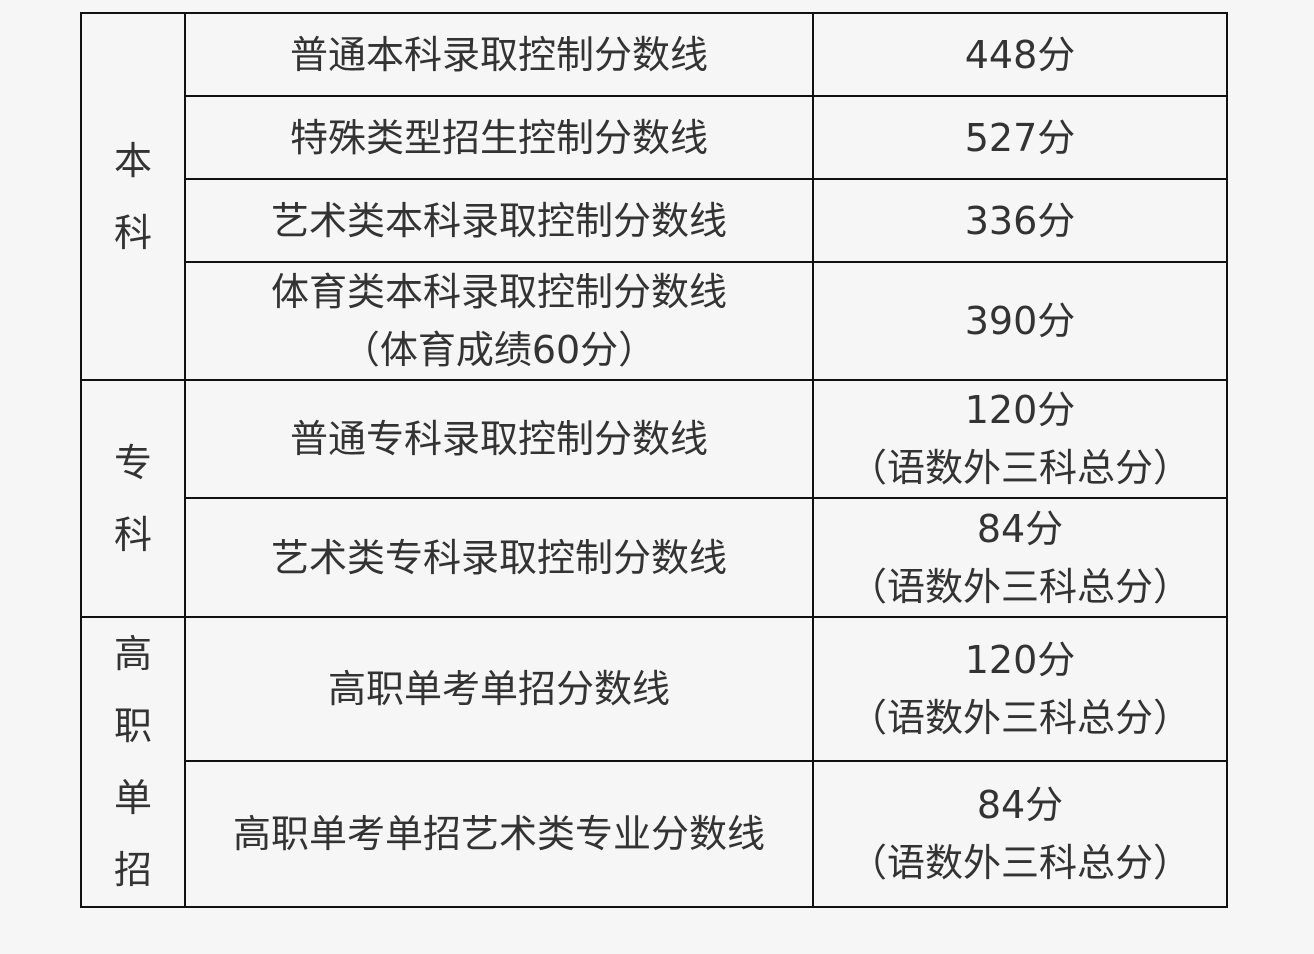 The height and width of the screenshot is (954, 1314). I want to click on score-line-name-cell: 特殊类型招生控制分数线, so click(499, 137).